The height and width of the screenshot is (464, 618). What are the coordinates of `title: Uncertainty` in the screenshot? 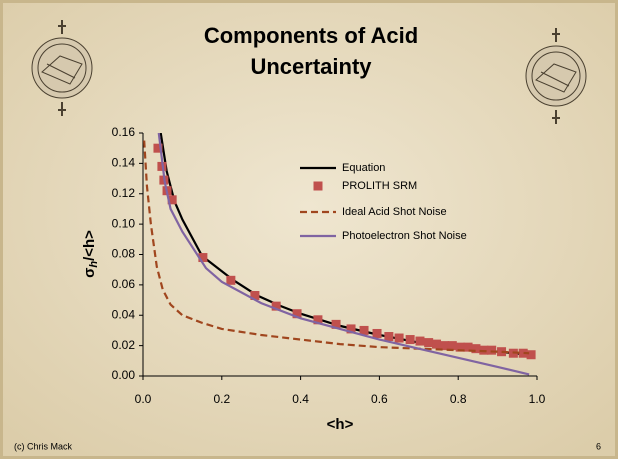 It's located at (311, 66).